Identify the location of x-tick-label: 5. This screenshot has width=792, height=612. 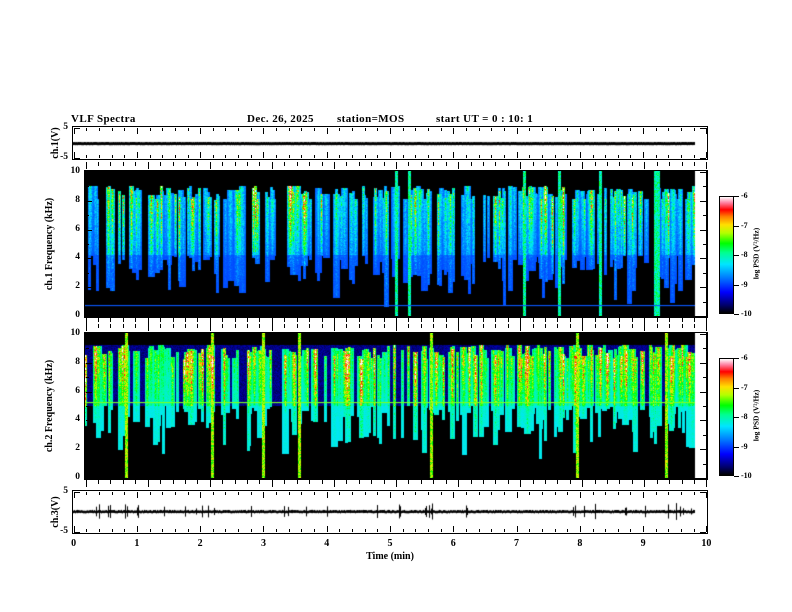
(390, 543).